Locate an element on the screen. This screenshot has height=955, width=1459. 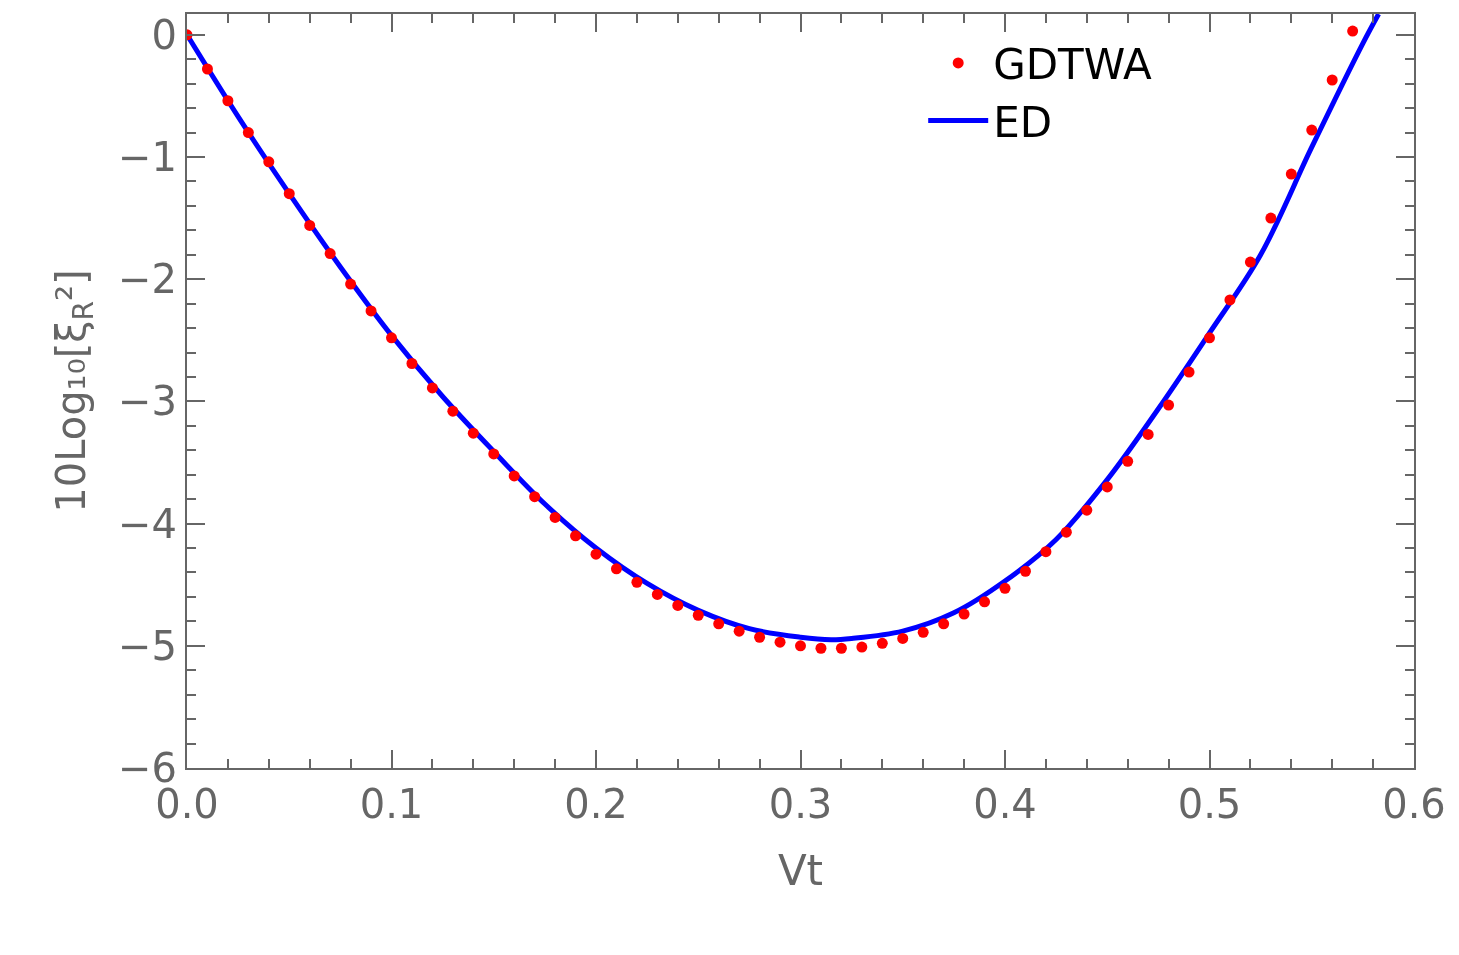
x-tick-label: 0.4 is located at coordinates (1005, 804).